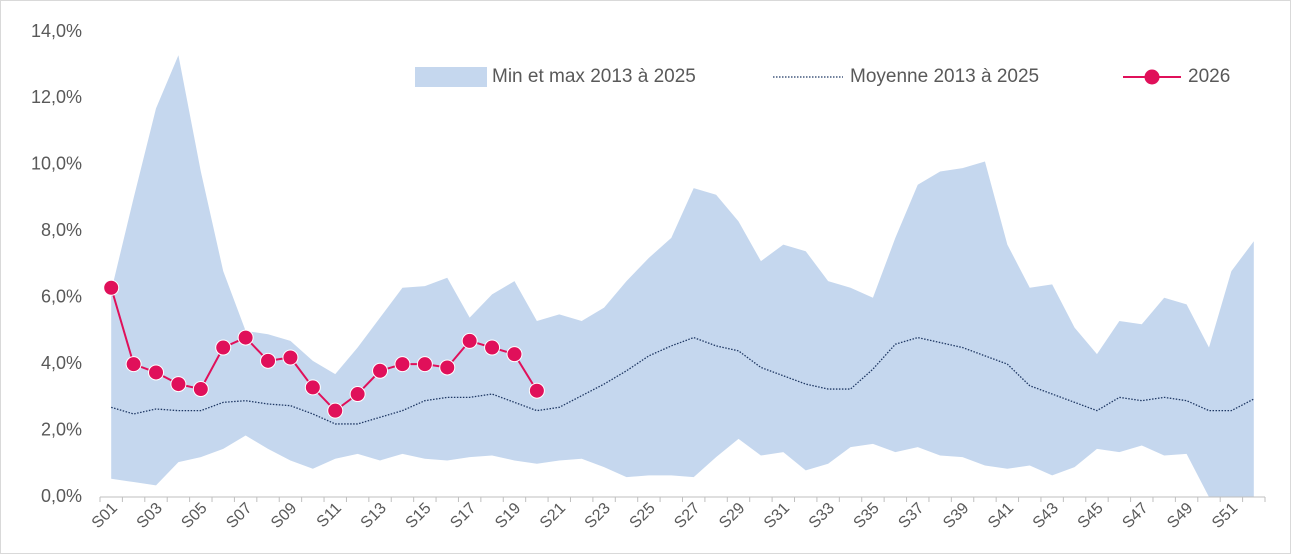 The height and width of the screenshot is (554, 1291). I want to click on y-tick-label: 6,0%, so click(61, 296).